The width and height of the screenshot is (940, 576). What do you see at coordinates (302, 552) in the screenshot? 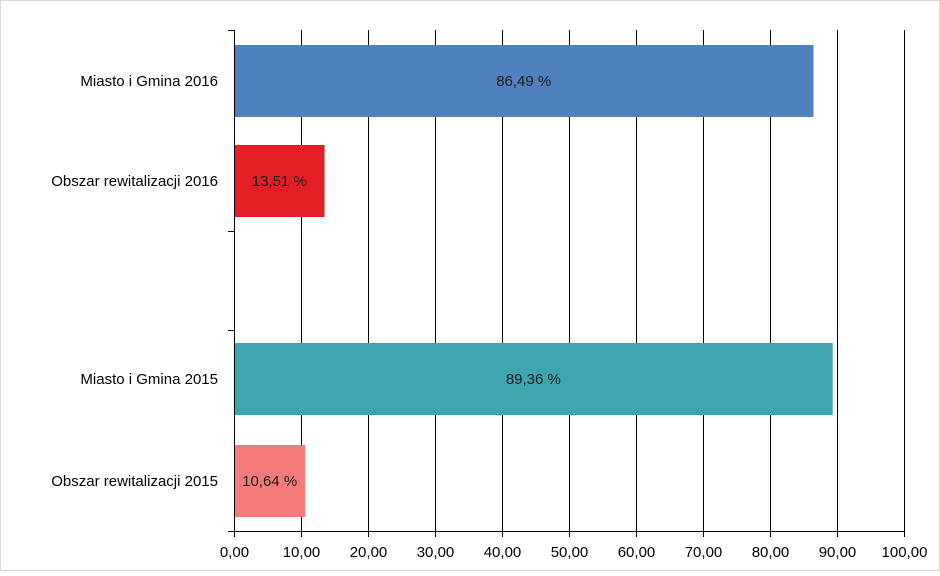
I see `x-tick-label: 10,00` at bounding box center [302, 552].